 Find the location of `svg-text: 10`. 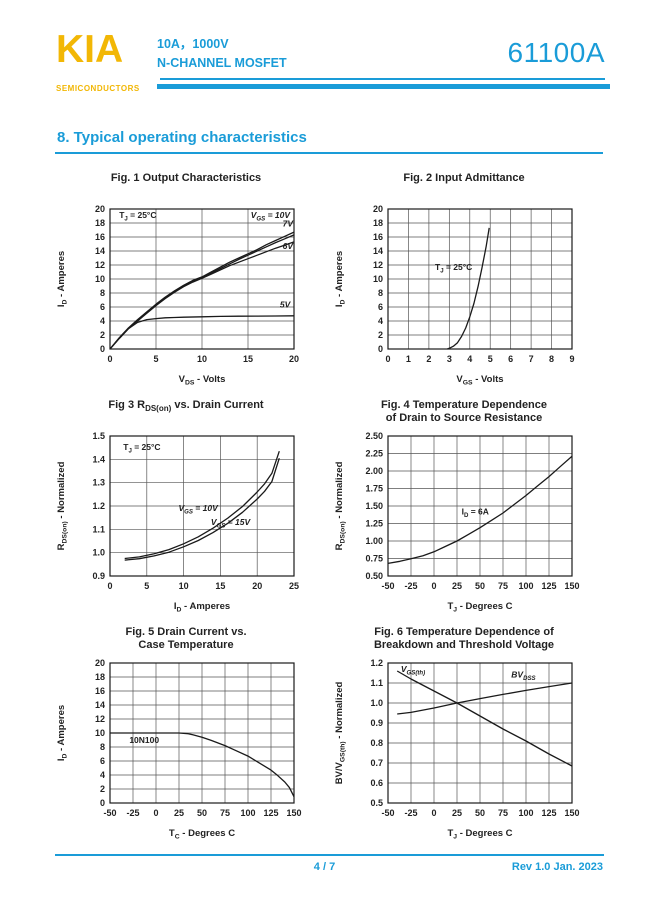

svg-text: 10 is located at coordinates (184, 586).